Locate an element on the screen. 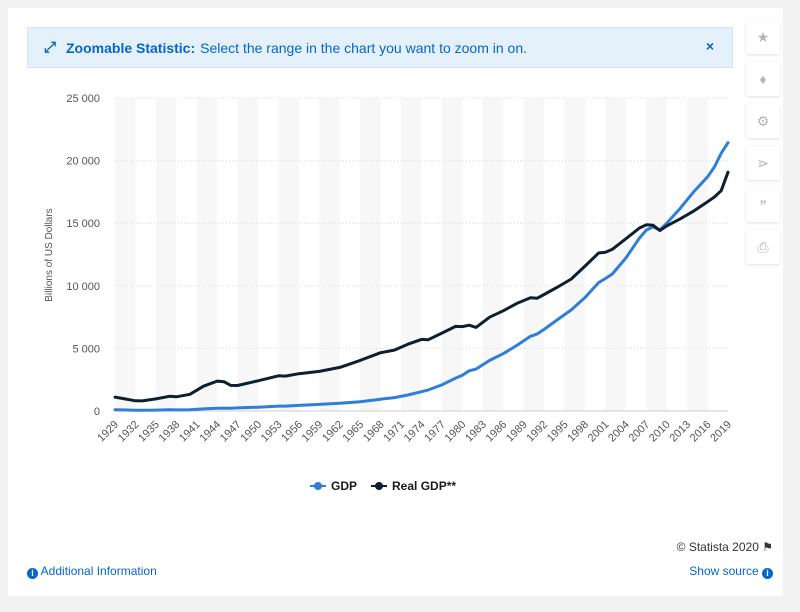 The width and height of the screenshot is (800, 612). legend-label-real-gdp: Real GDP** is located at coordinates (424, 486).